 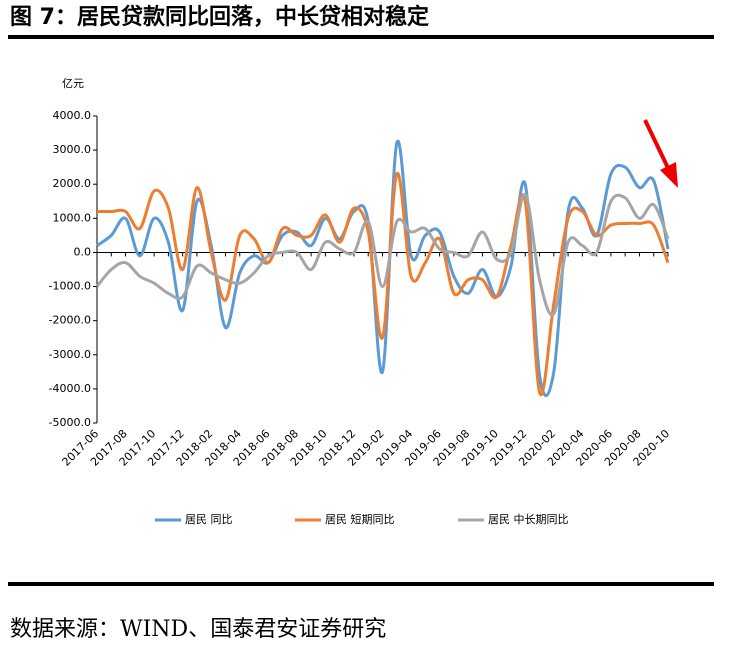 What do you see at coordinates (70, 286) in the screenshot?
I see `y-tick-label: -1000.0` at bounding box center [70, 286].